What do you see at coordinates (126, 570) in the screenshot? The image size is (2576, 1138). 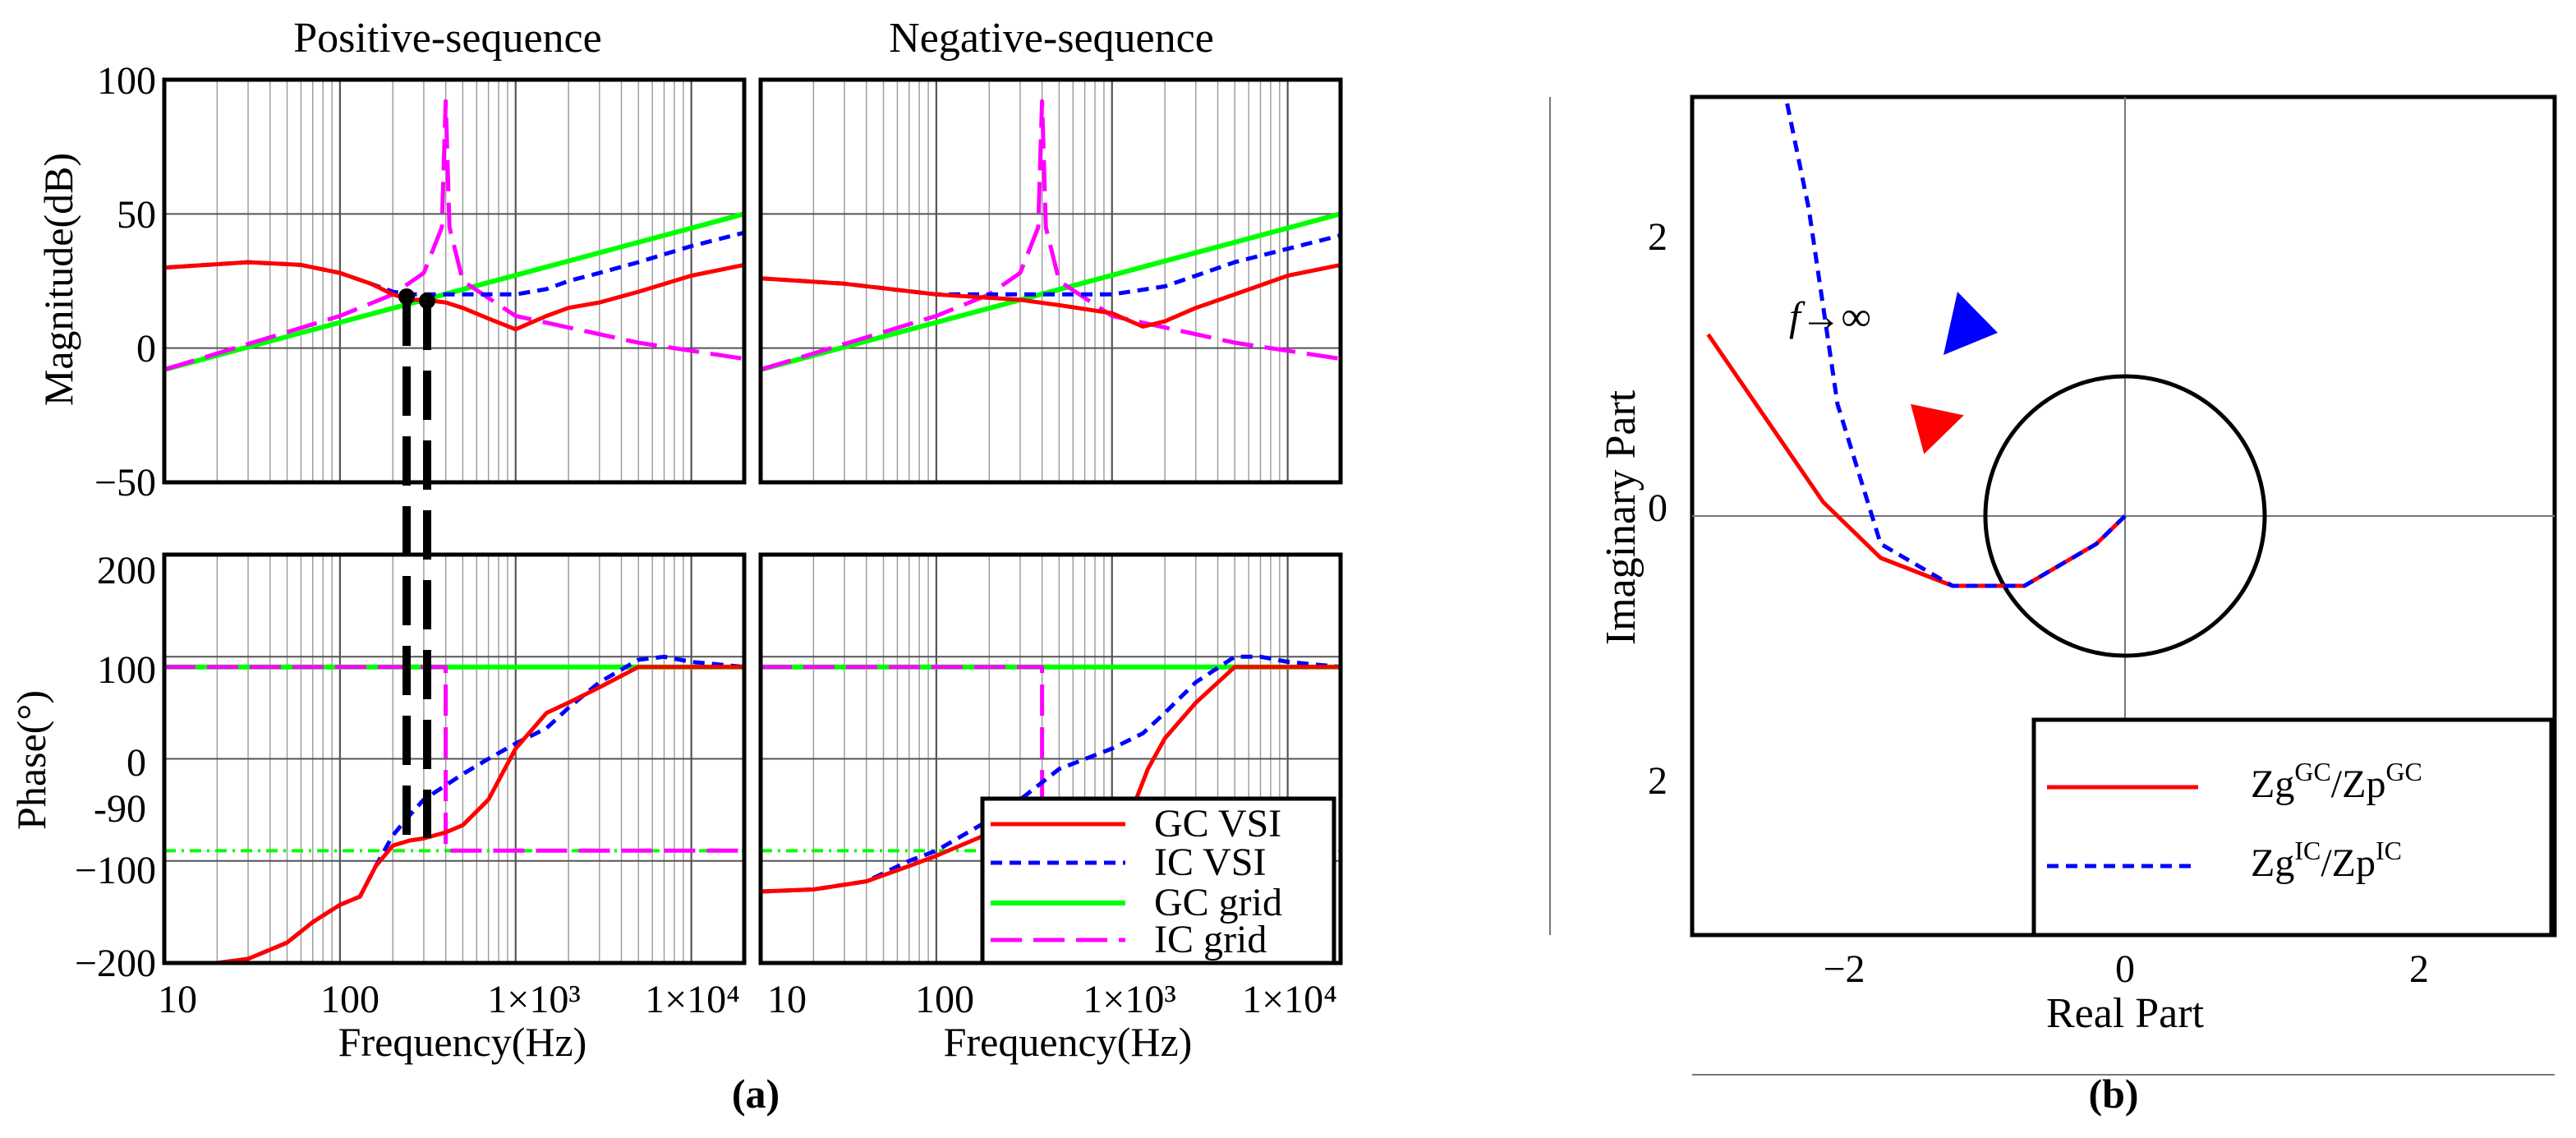 I see `phase-ytick: 200` at bounding box center [126, 570].